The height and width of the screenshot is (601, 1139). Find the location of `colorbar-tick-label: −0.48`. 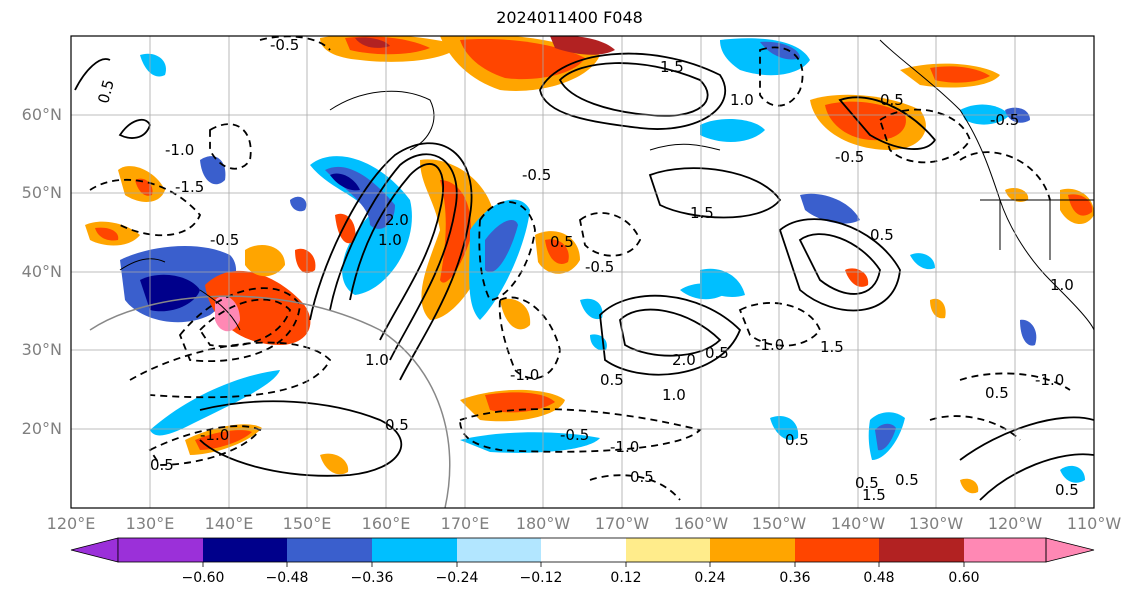

colorbar-tick-label: −0.48 is located at coordinates (287, 578).